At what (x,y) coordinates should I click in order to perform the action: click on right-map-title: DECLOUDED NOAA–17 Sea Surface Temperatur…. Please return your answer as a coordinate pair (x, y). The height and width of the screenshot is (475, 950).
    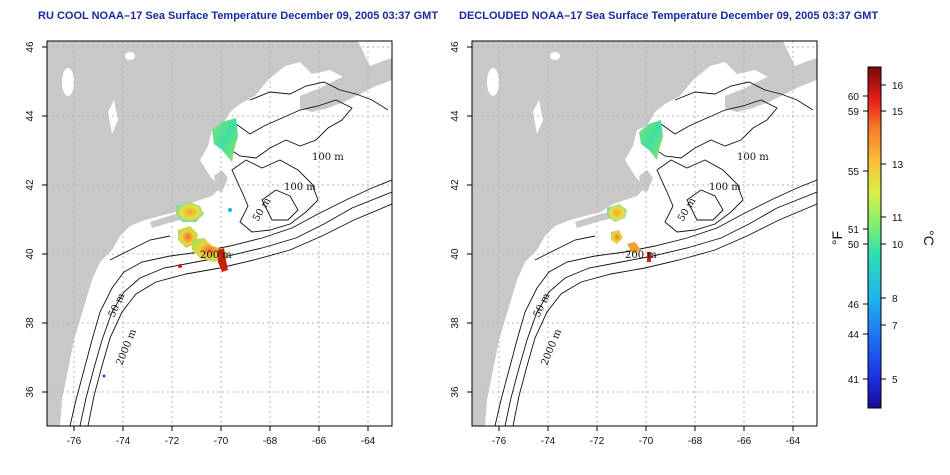
    Looking at the image, I should click on (669, 16).